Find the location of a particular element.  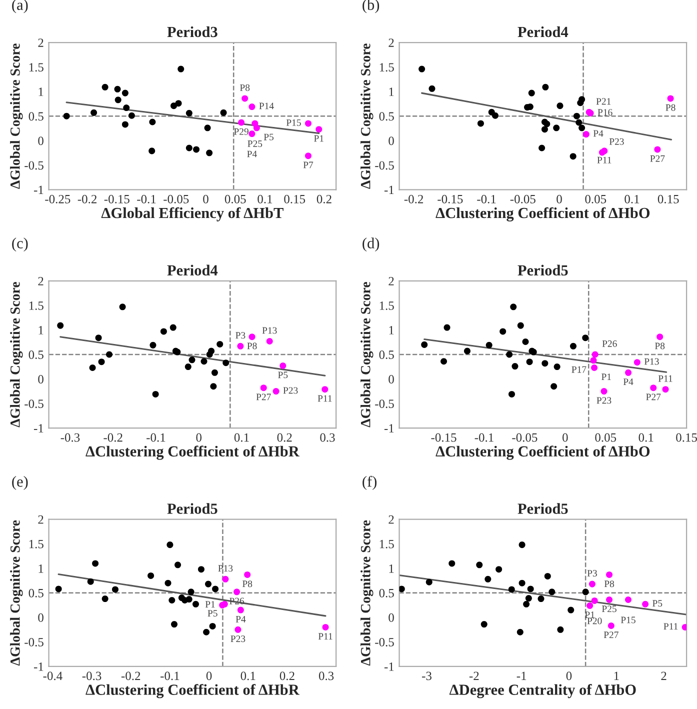

annotation: P29 is located at coordinates (241, 131).